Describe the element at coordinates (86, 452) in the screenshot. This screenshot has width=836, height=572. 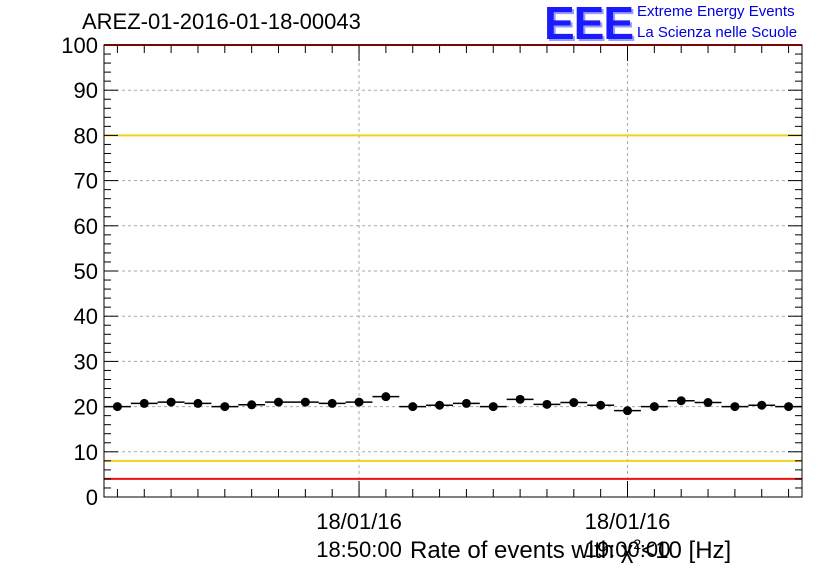
I see `y-tick-label: 10` at that location.